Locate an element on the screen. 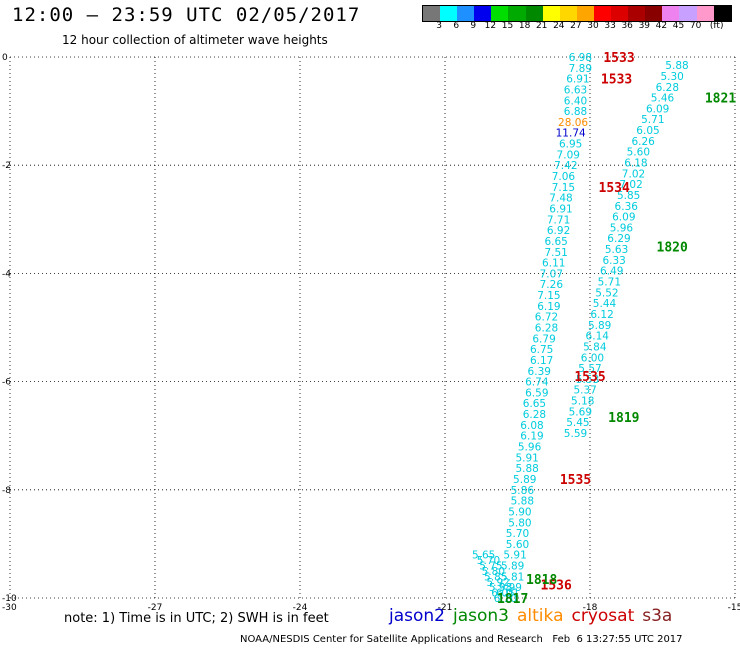 Image resolution: width=740 pixels, height=650 pixels. satellite-legend: jason2 jason3 altika cryosat s3a is located at coordinates (534, 616).